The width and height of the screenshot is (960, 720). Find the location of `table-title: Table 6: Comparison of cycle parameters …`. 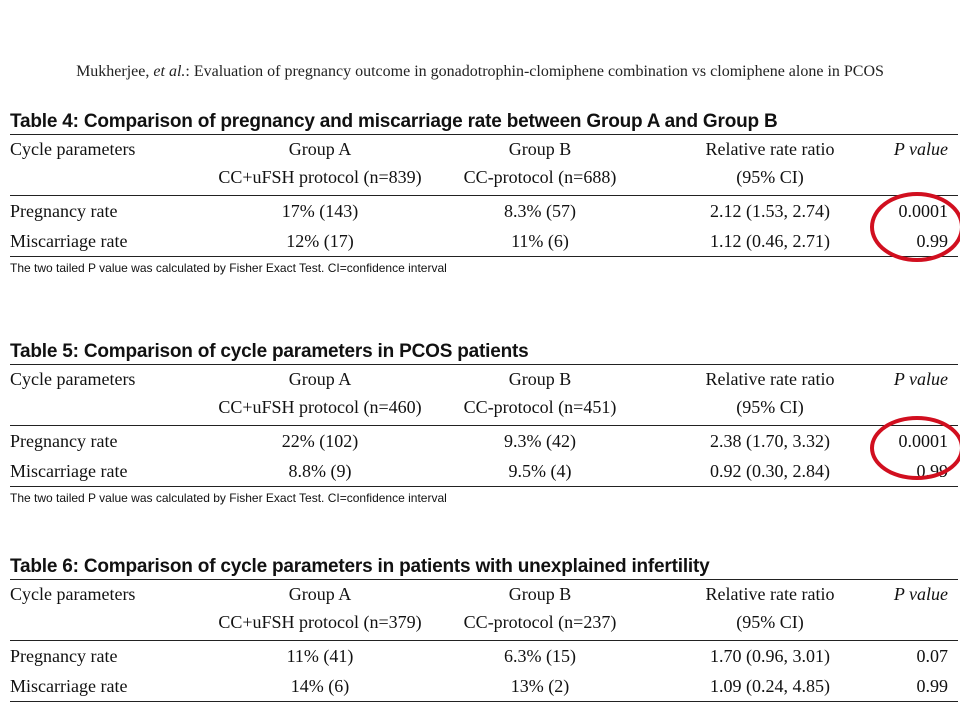

table-title: Table 6: Comparison of cycle parameters … is located at coordinates (360, 566).